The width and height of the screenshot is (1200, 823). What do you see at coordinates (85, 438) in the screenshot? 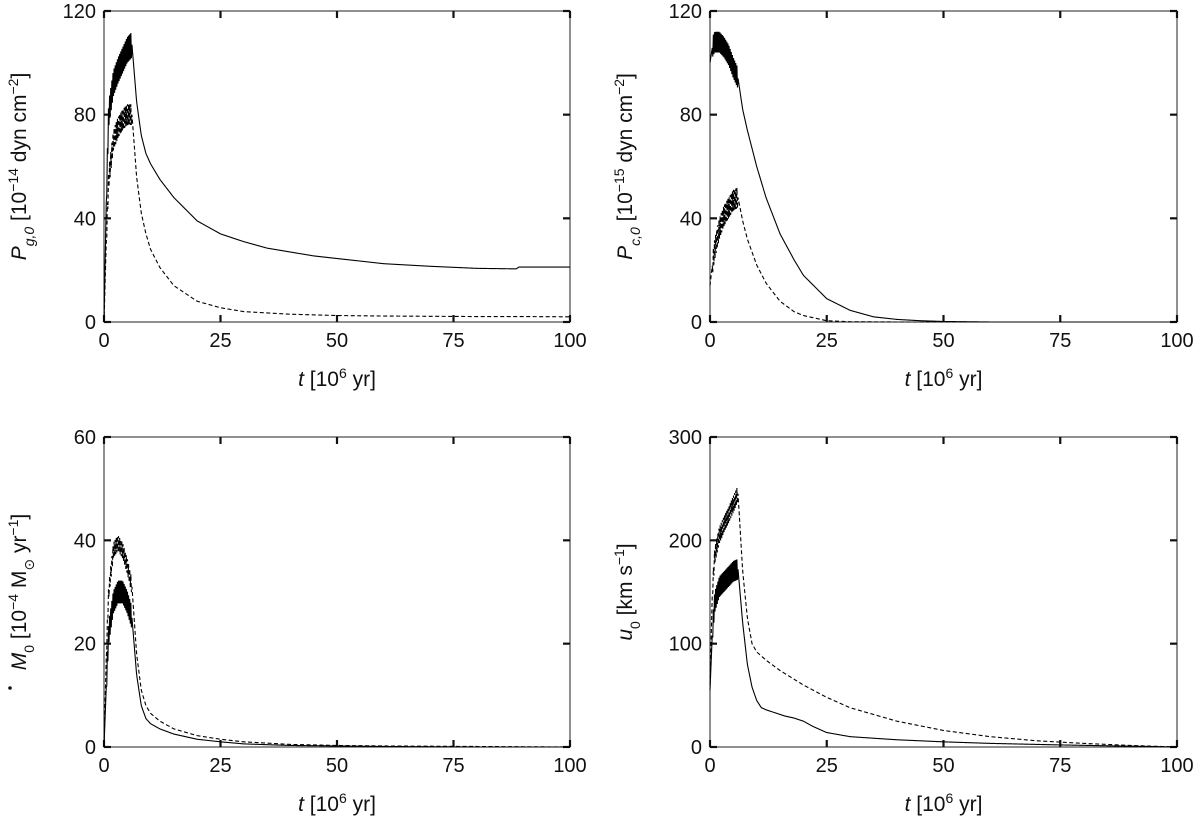
I see `y-tick-label: 60` at bounding box center [85, 438].